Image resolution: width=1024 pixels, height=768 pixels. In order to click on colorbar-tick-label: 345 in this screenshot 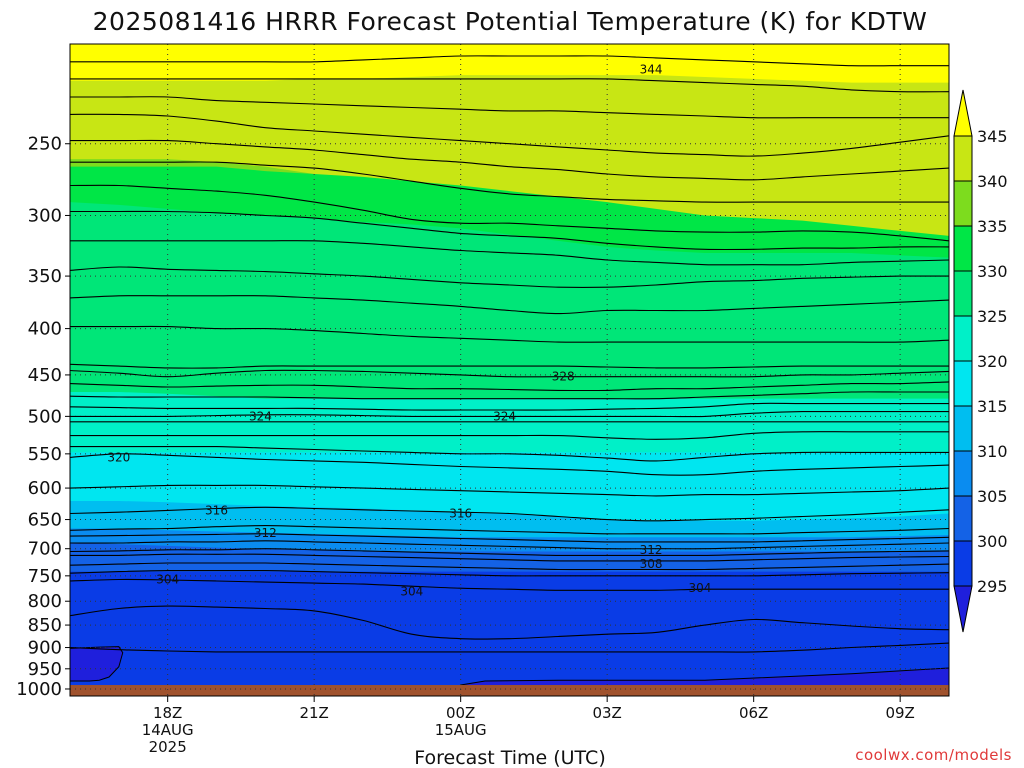, I will do `click(992, 136)`.